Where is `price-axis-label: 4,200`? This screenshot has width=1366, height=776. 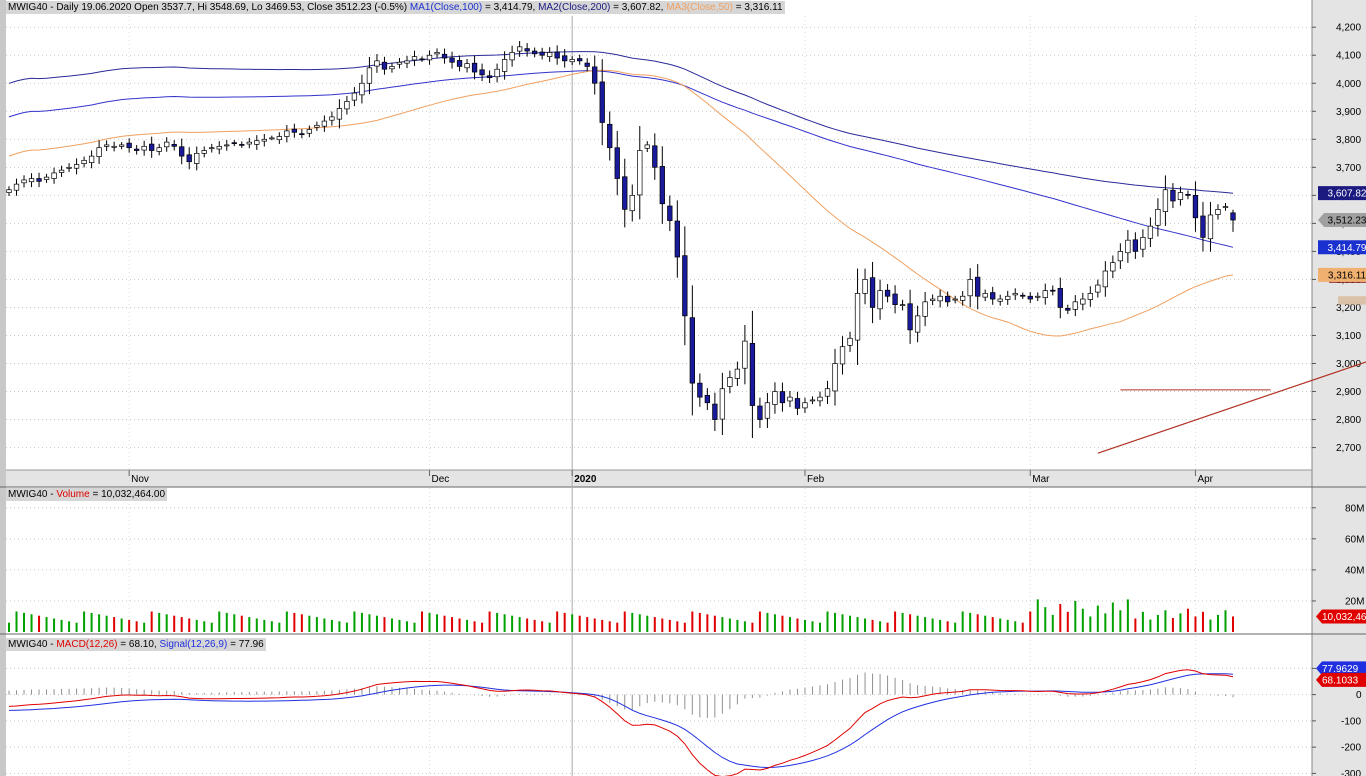
price-axis-label: 4,200 is located at coordinates (1348, 28).